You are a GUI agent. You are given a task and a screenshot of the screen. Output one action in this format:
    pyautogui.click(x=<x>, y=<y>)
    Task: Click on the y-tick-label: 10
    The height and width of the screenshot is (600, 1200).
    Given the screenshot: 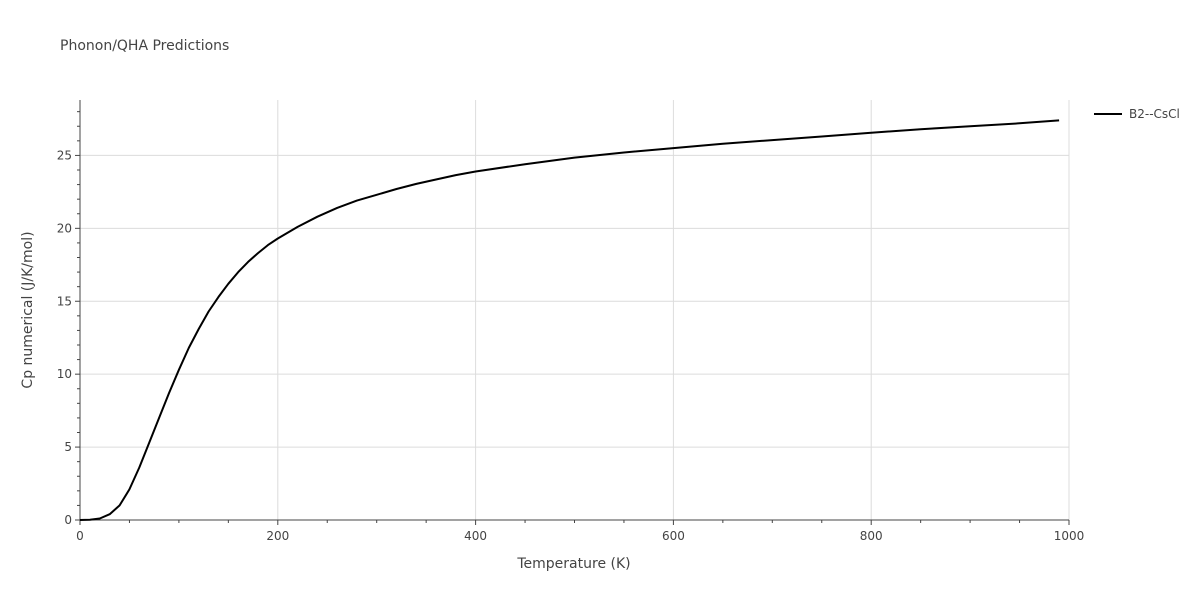 What is the action you would take?
    pyautogui.click(x=64, y=374)
    